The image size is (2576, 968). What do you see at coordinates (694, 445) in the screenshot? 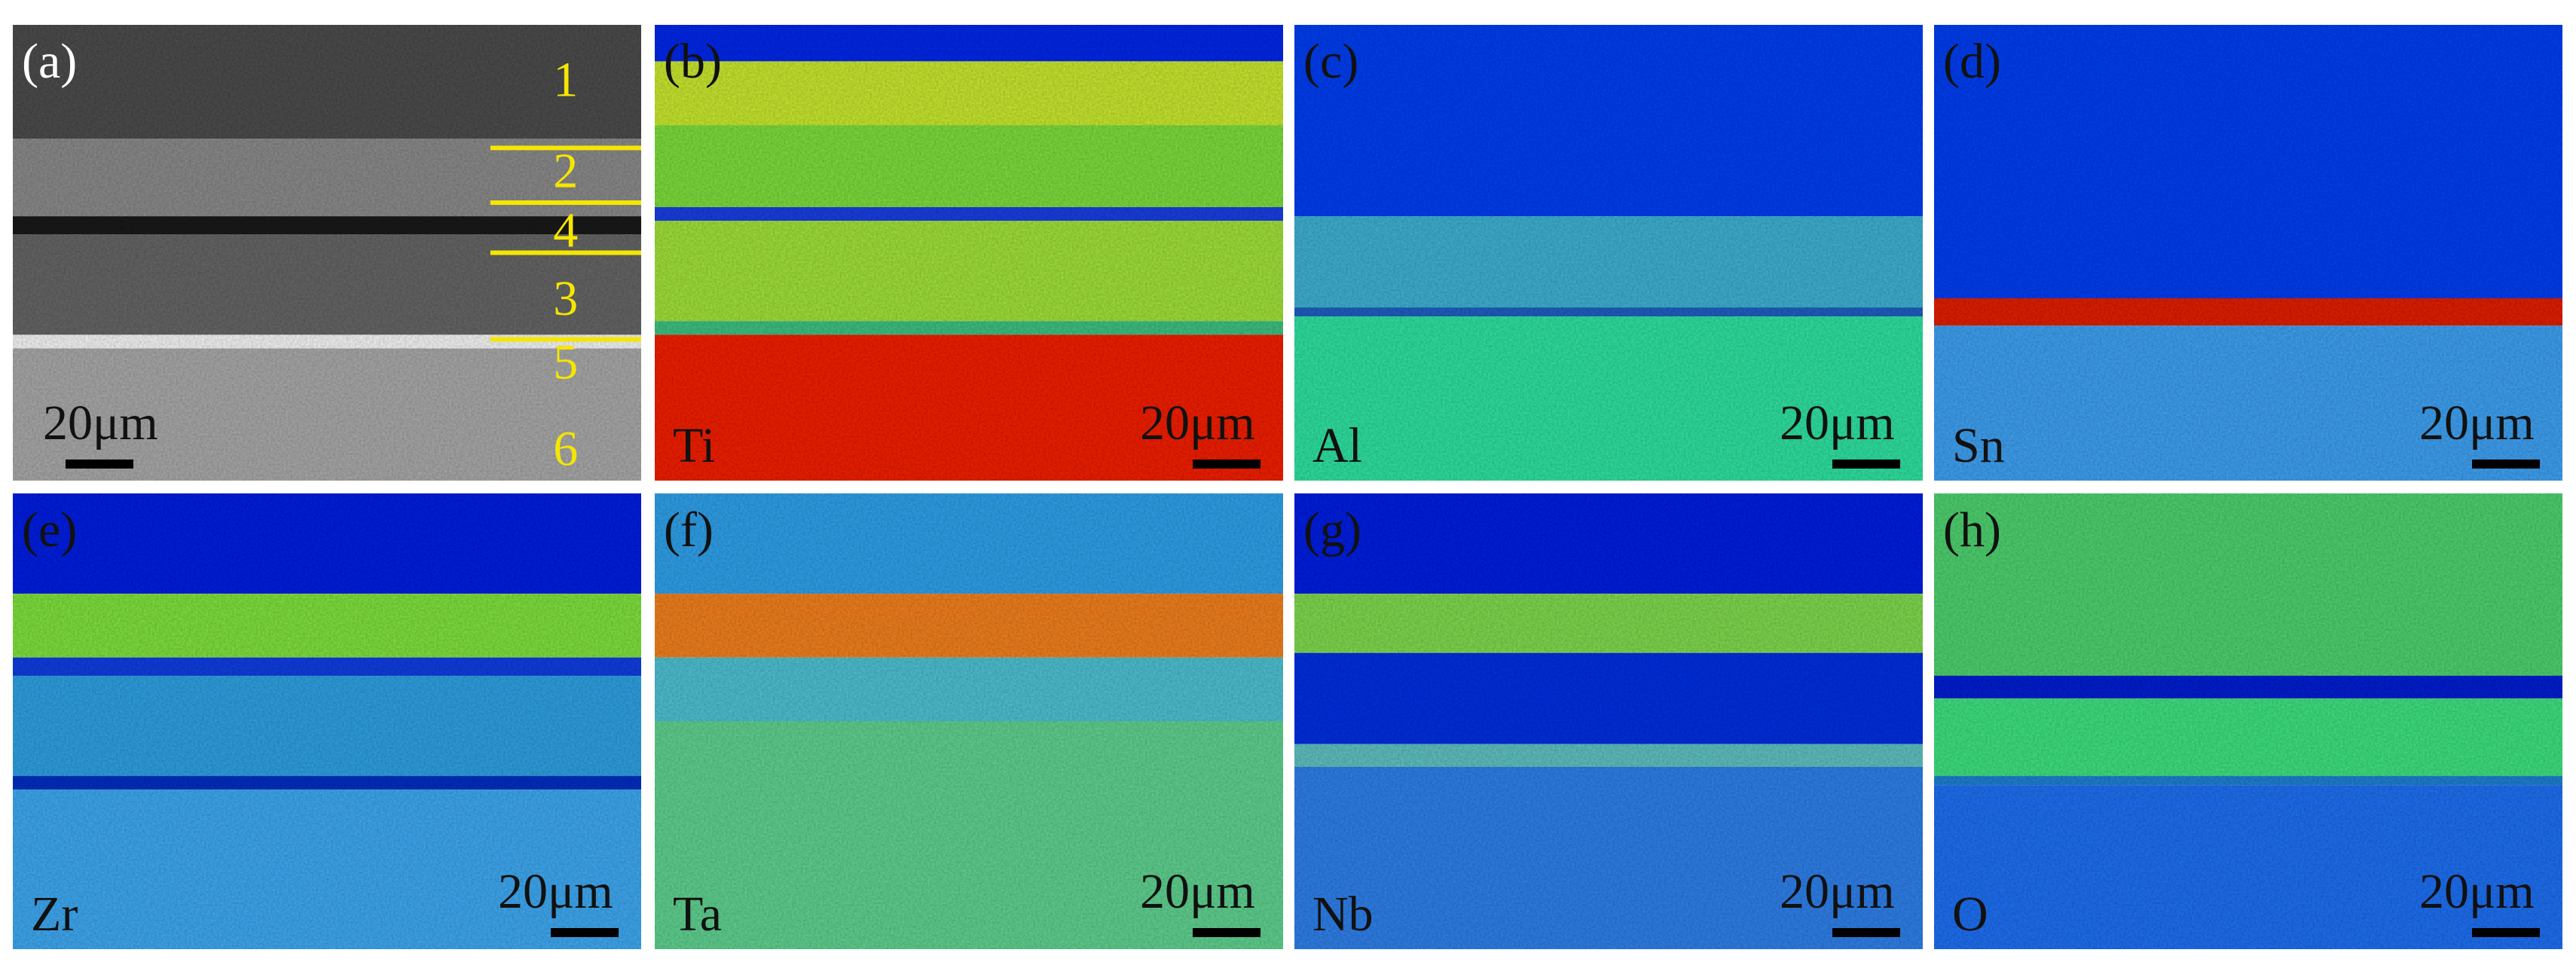
I see `element-label: Ti` at bounding box center [694, 445].